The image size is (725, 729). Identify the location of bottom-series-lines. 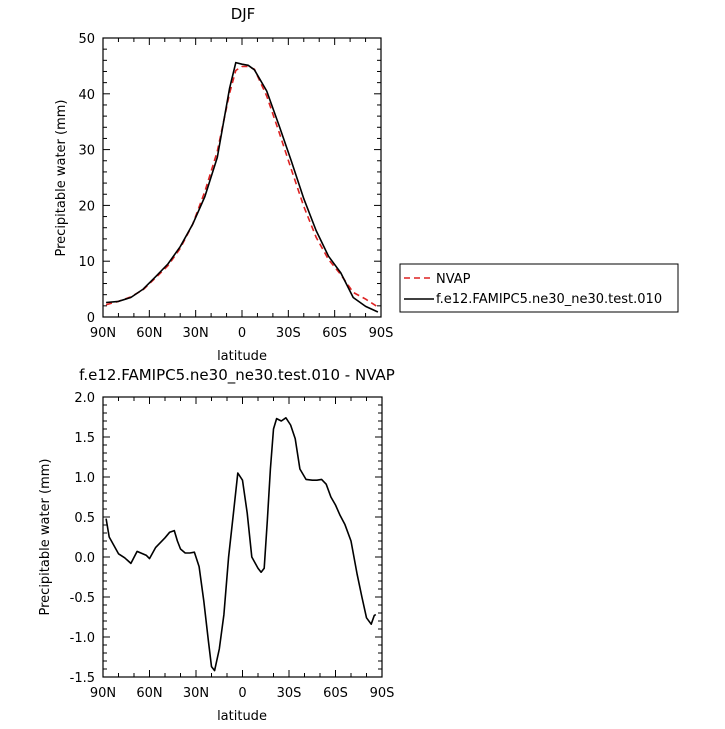
(241, 544).